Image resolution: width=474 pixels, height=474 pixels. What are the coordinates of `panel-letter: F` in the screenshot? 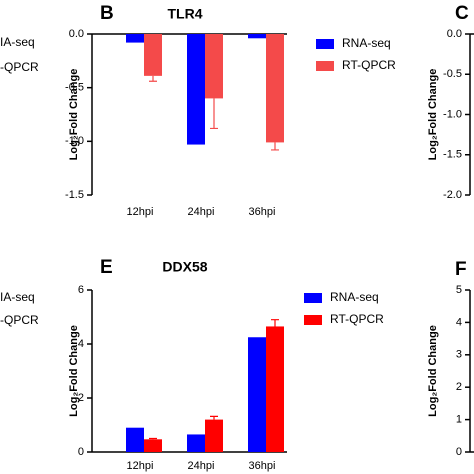 It's located at (461, 269).